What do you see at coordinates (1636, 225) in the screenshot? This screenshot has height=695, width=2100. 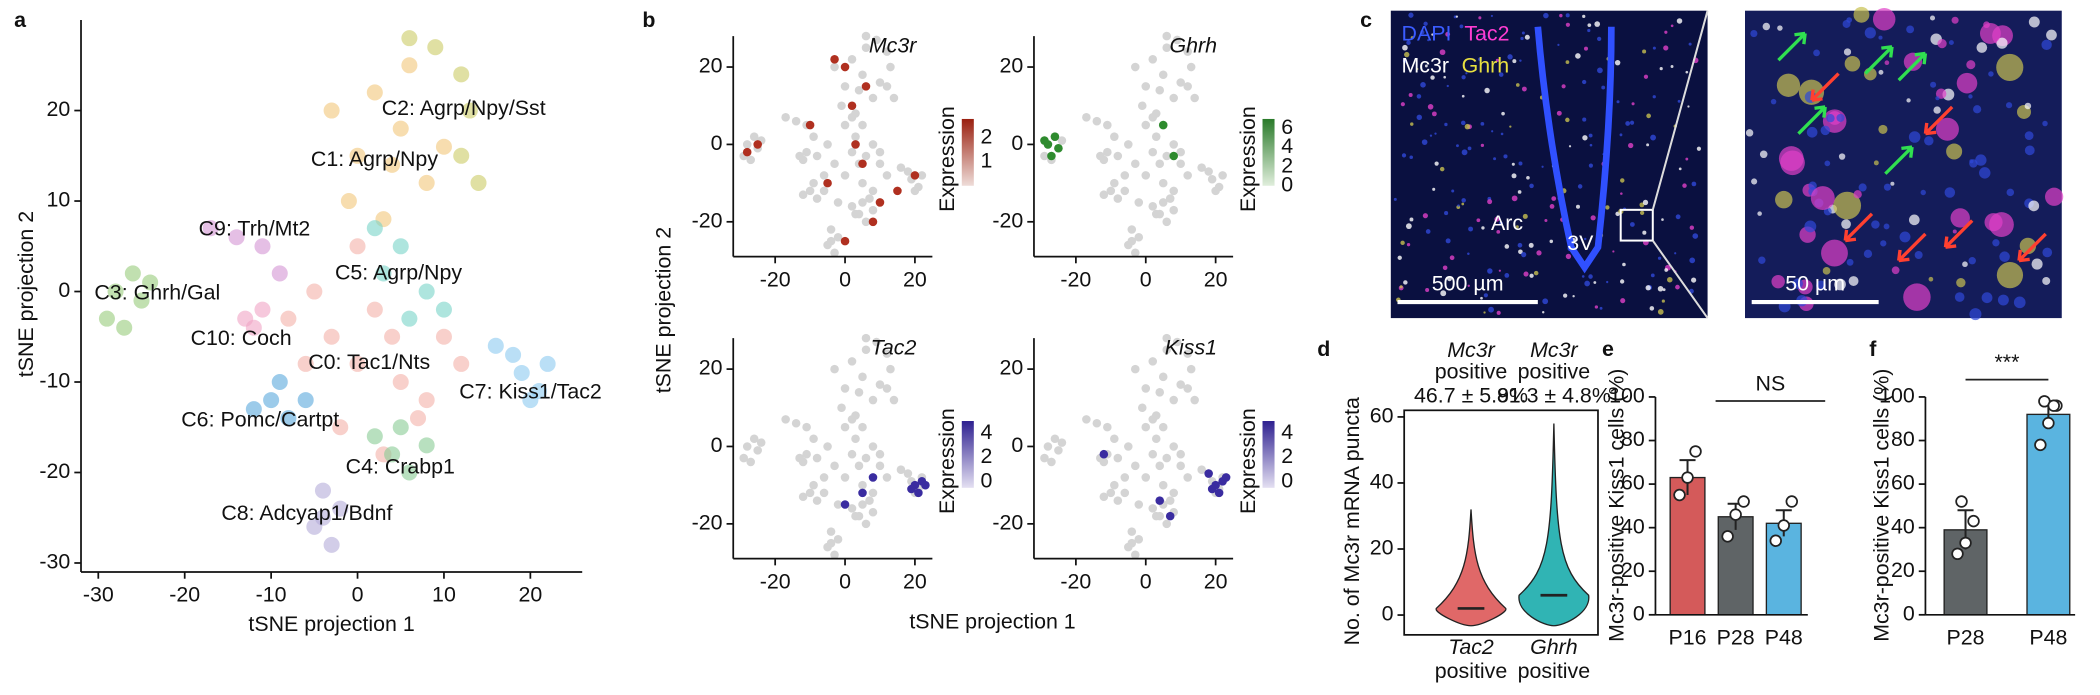 I see `zoom-box` at bounding box center [1636, 225].